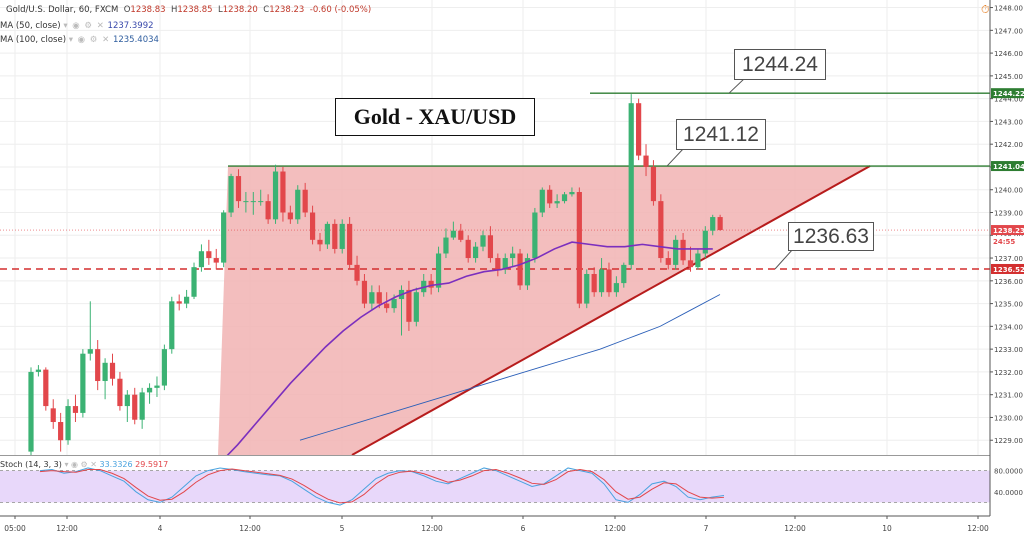 This screenshot has width=1024, height=540. Describe the element at coordinates (1007, 166) in the screenshot. I see `price-tag-resistance-bg` at that location.